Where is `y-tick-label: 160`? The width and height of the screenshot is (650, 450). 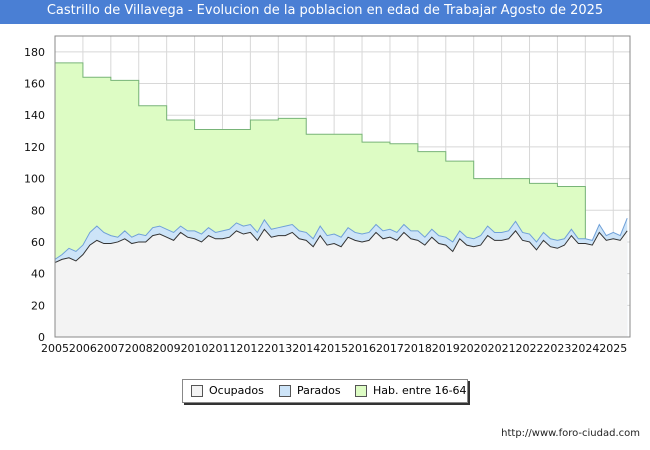
y-tick-label: 160 is located at coordinates (34, 84).